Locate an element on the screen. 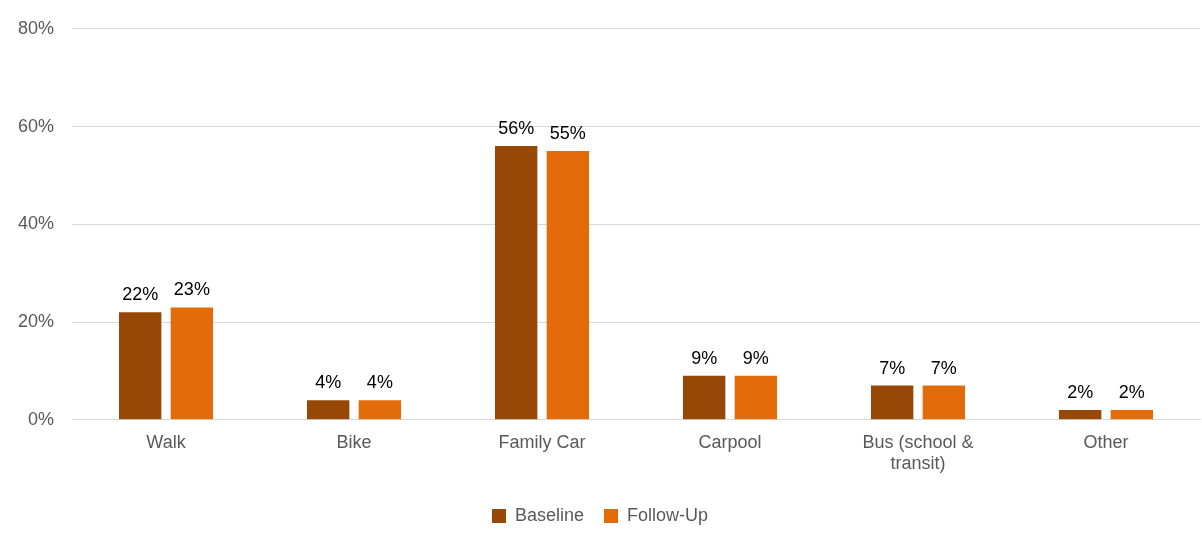  y-tick-label: 80% is located at coordinates (36, 27).